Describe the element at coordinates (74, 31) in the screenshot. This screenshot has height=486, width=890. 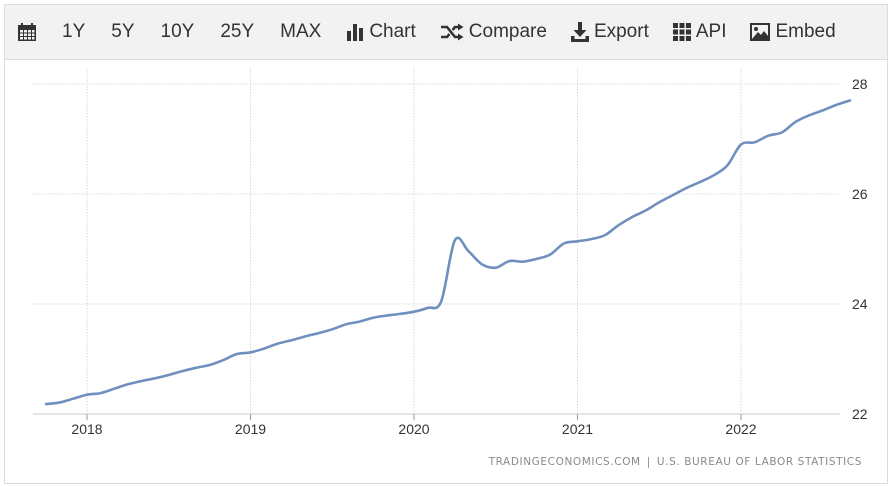
I see `range-1y-button: 1Y` at that location.